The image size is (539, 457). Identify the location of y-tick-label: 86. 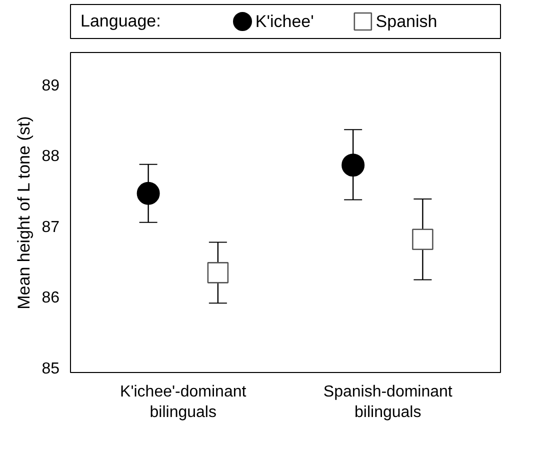
(51, 298).